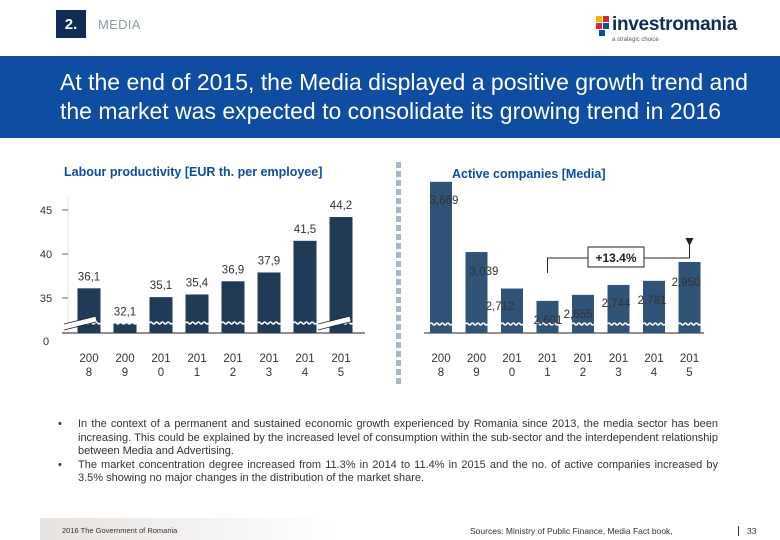 Image resolution: width=780 pixels, height=540 pixels. Describe the element at coordinates (46, 255) in the screenshot. I see `y-tick-label: 40` at that location.